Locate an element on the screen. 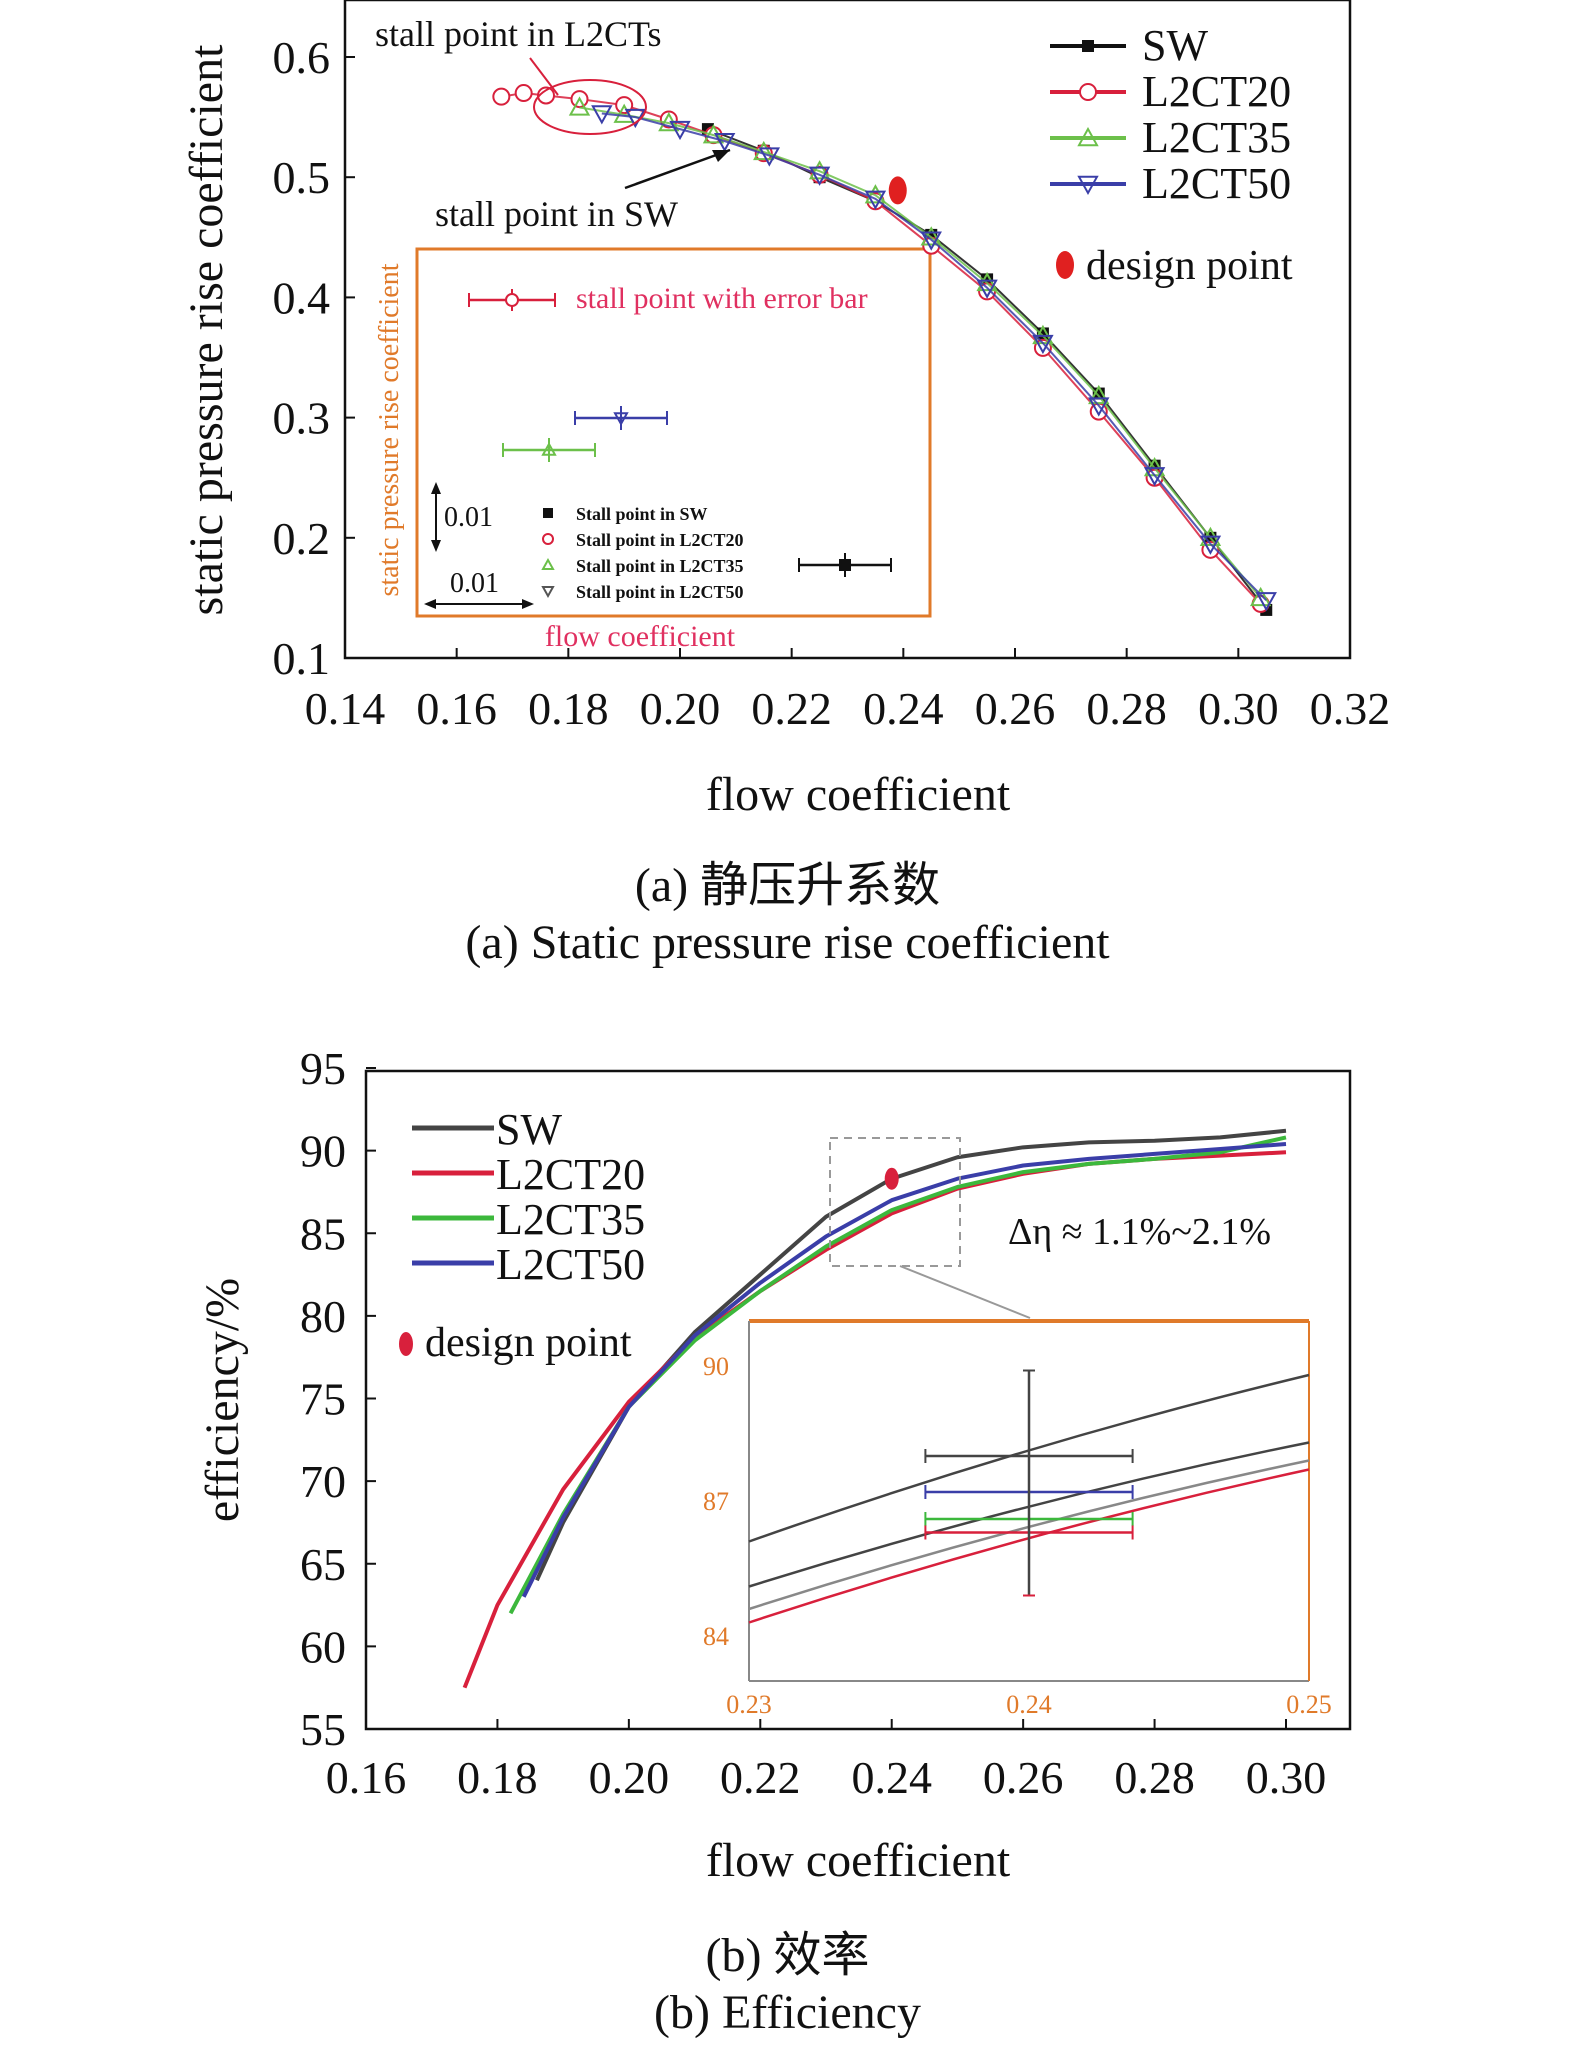  caption-b-cn: (b) 效率 is located at coordinates (787, 1955).